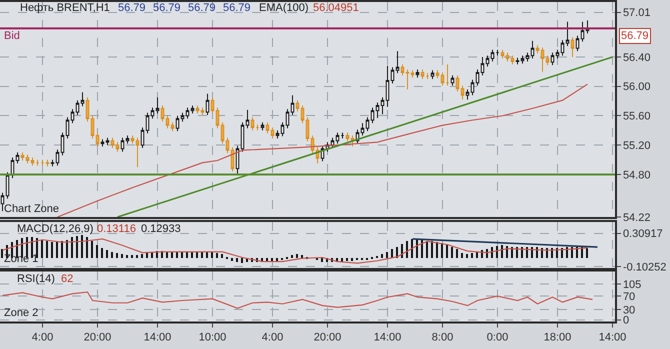 The image size is (670, 349). I want to click on annotation: Zone 1, so click(21, 259).